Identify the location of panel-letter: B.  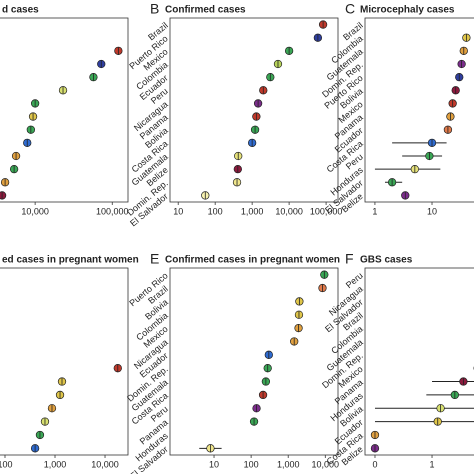
(154, 9).